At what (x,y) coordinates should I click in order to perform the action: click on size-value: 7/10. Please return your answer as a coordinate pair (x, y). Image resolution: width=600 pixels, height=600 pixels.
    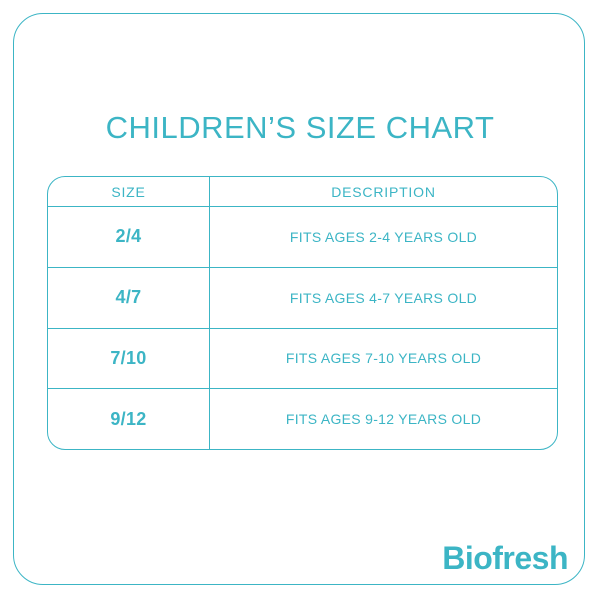
    Looking at the image, I should click on (129, 358).